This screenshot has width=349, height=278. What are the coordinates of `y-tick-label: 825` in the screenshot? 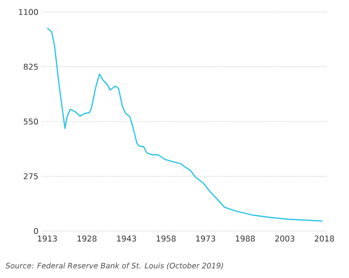 It's located at (31, 67).